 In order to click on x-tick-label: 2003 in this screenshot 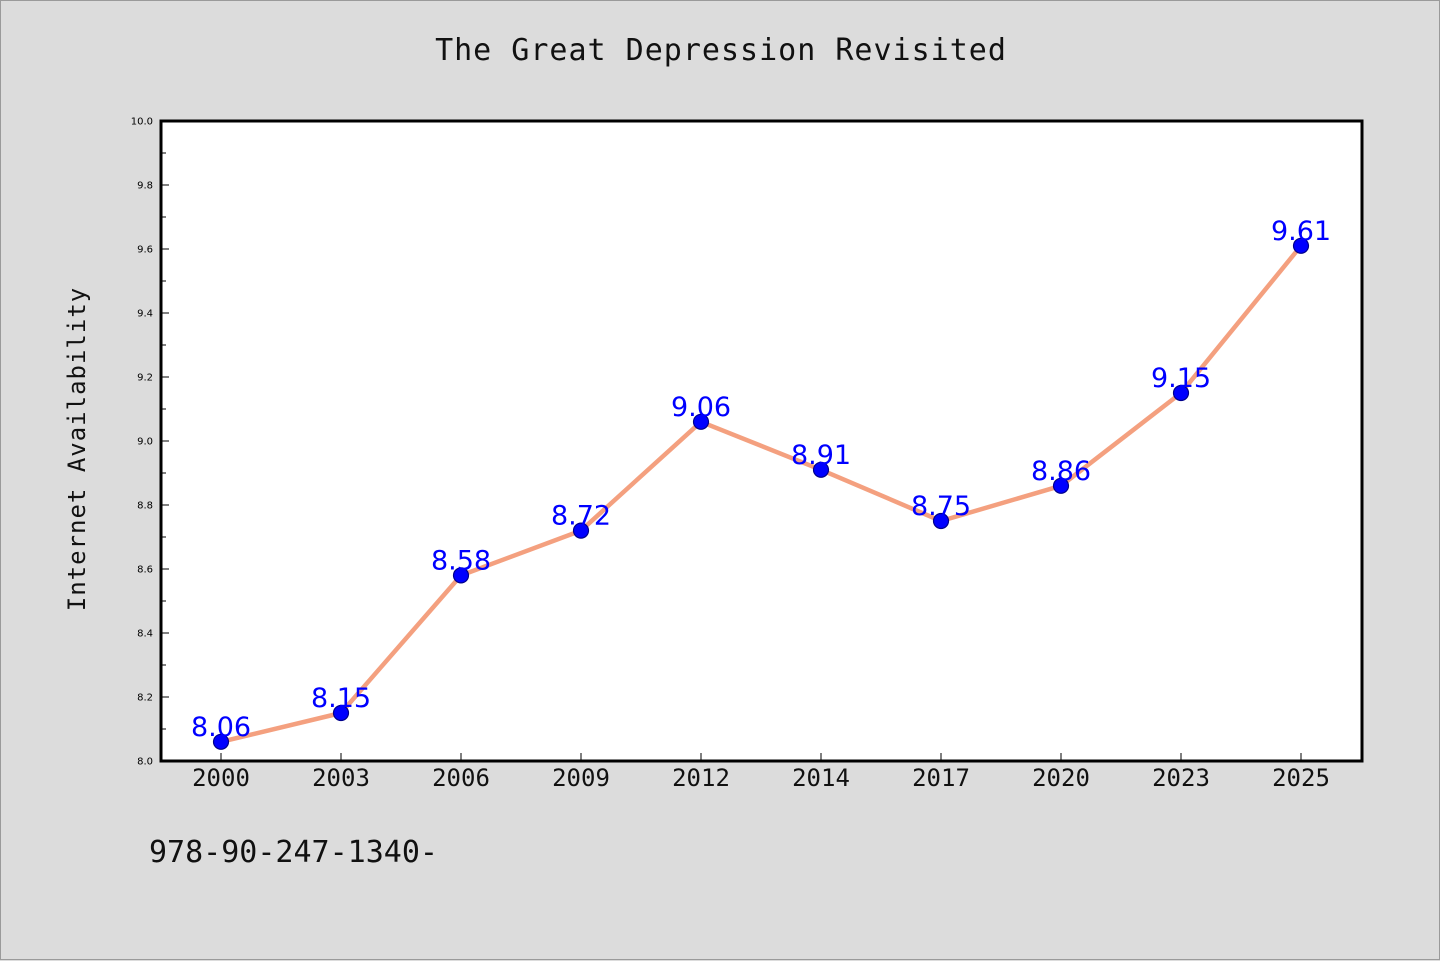, I will do `click(341, 778)`.